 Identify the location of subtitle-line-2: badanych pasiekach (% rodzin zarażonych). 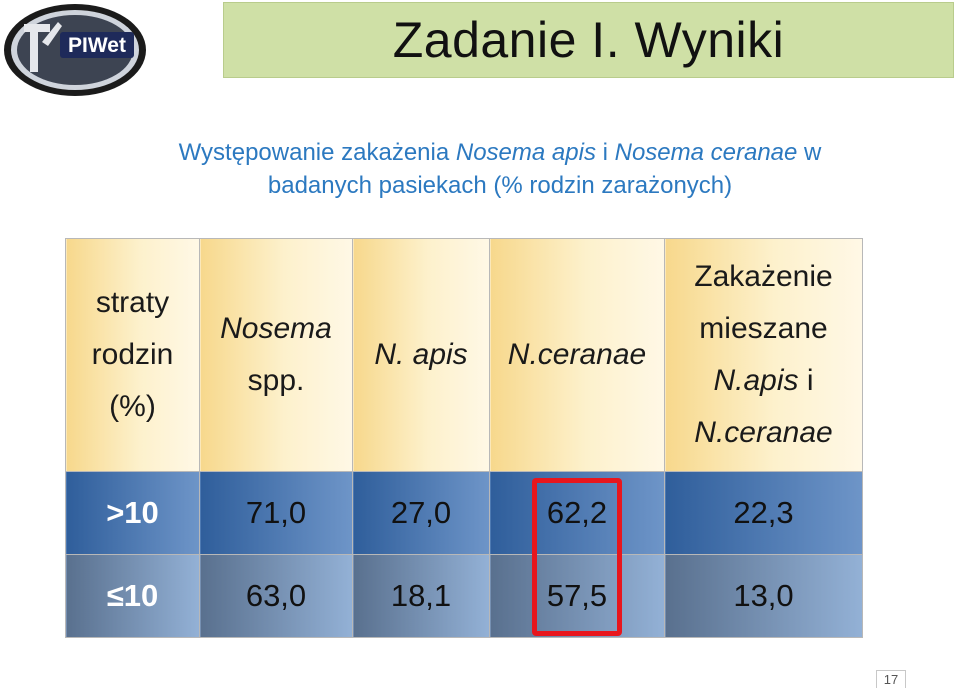
(500, 185).